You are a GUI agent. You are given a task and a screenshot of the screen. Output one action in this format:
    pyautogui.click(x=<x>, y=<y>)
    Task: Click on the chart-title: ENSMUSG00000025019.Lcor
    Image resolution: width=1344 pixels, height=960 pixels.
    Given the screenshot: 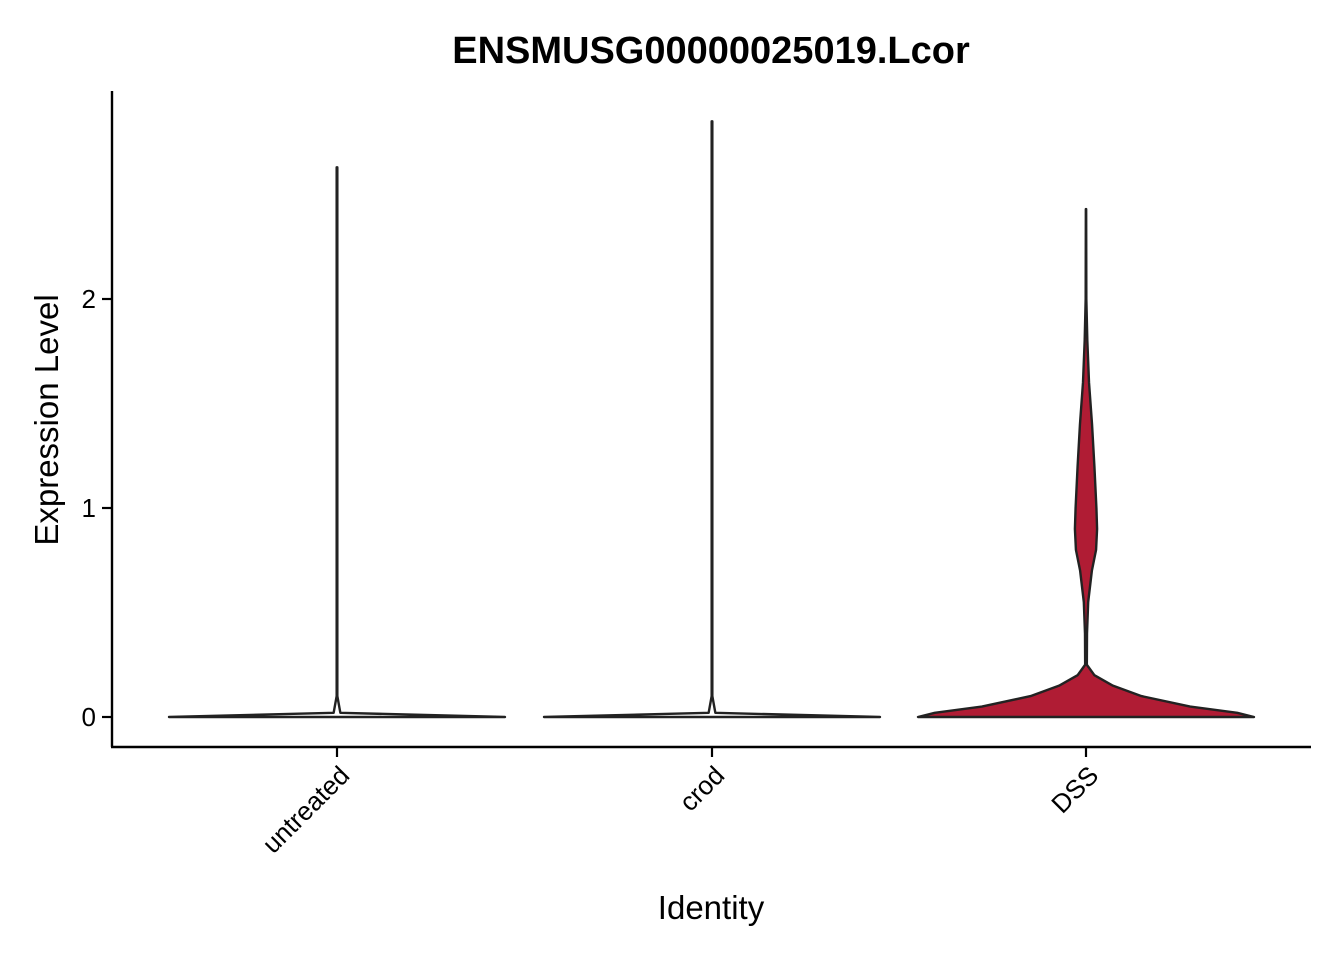 What is the action you would take?
    pyautogui.click(x=711, y=51)
    